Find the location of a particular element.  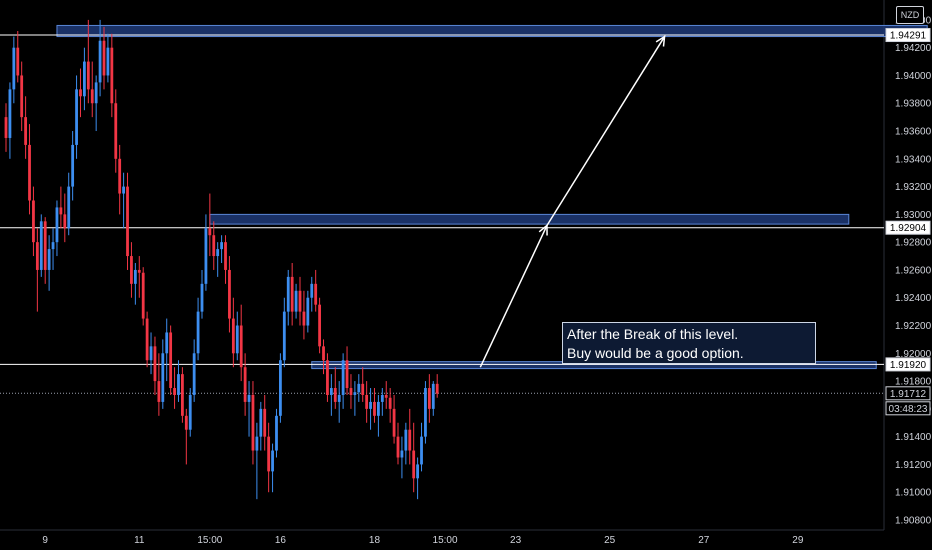

zone-rect is located at coordinates (529, 219).